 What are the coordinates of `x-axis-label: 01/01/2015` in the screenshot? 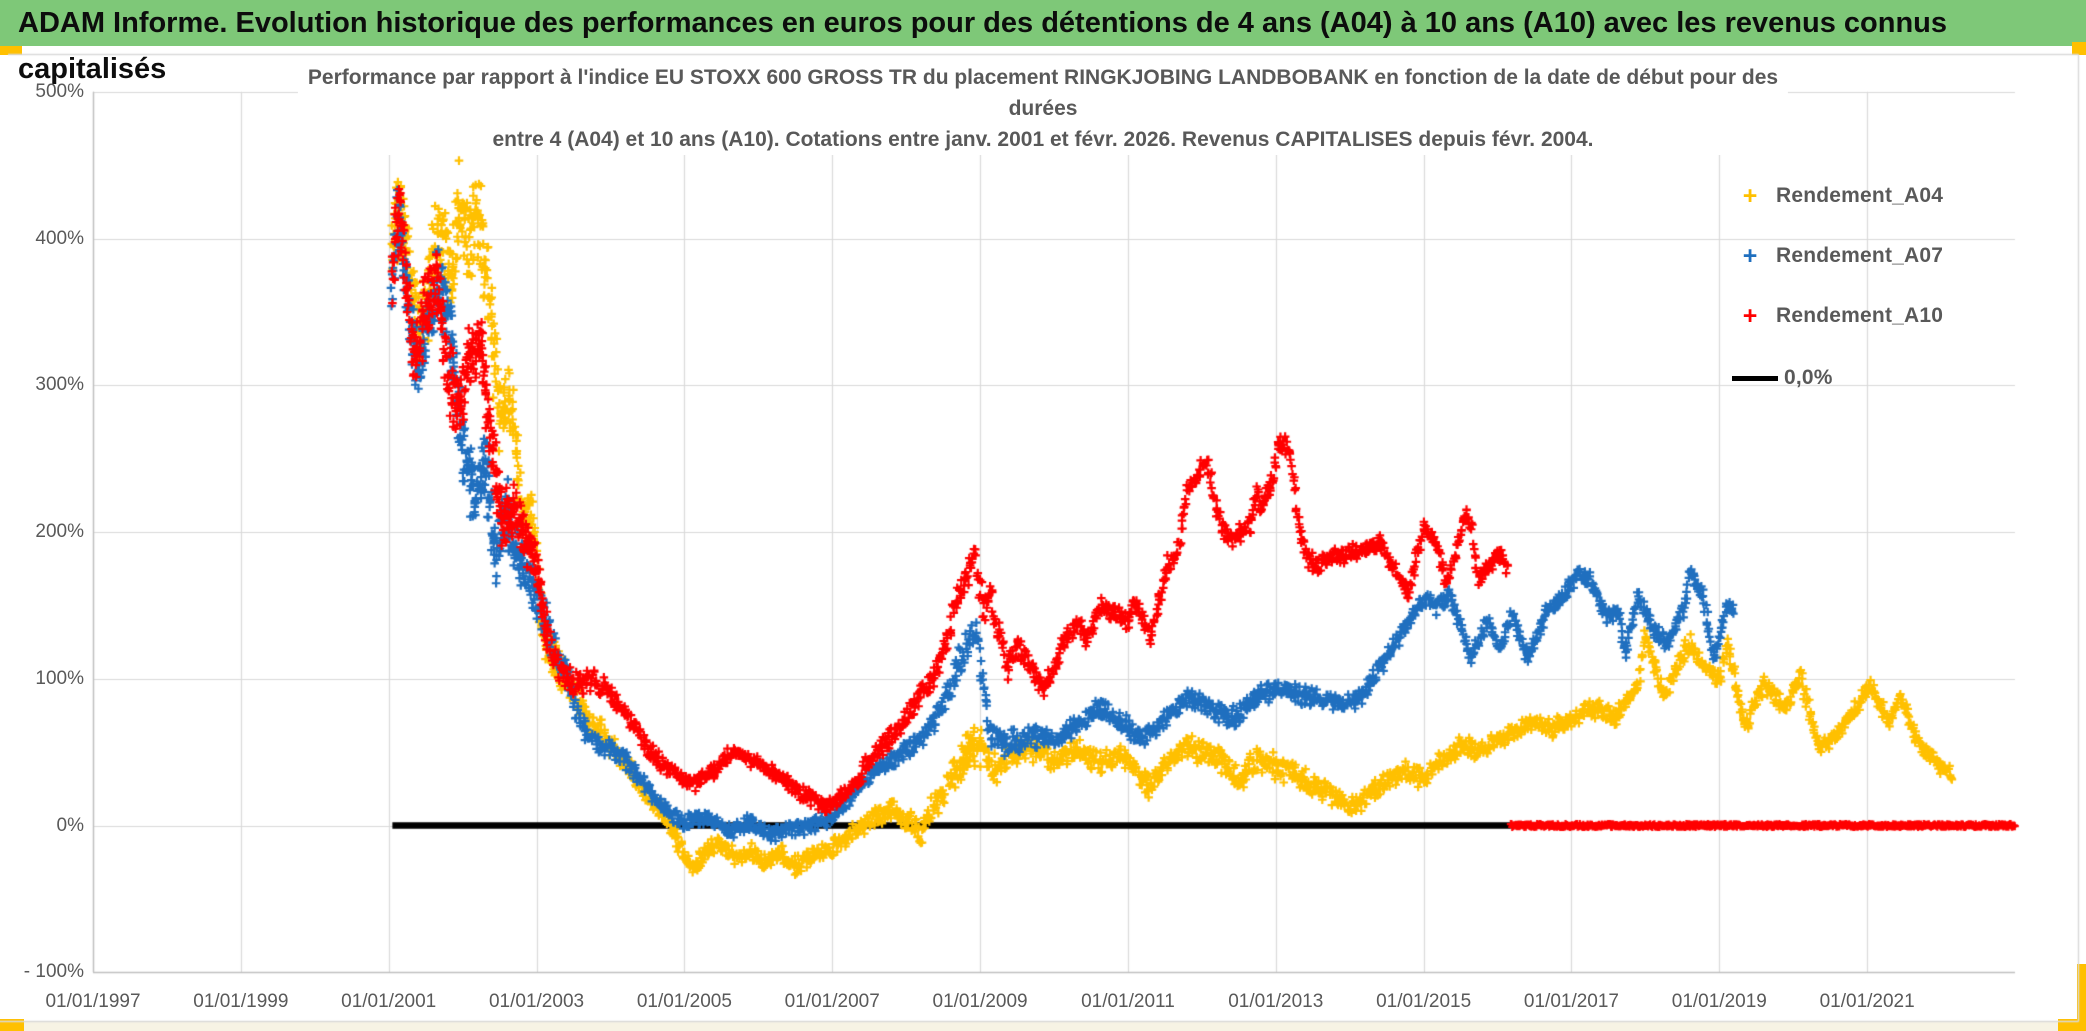 It's located at (1424, 1001).